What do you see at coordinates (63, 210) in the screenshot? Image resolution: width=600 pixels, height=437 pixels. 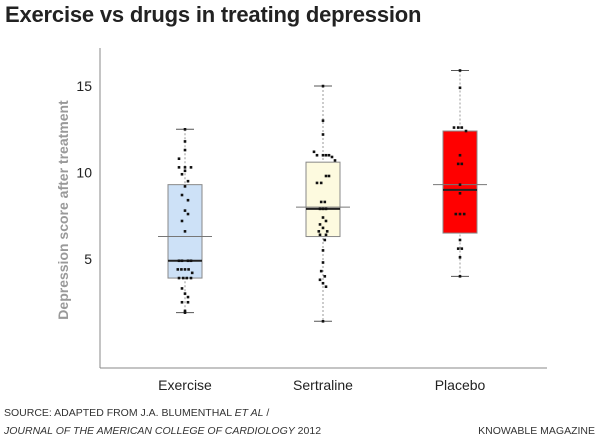 I see `y-axis-label: Depression score after treatment` at bounding box center [63, 210].